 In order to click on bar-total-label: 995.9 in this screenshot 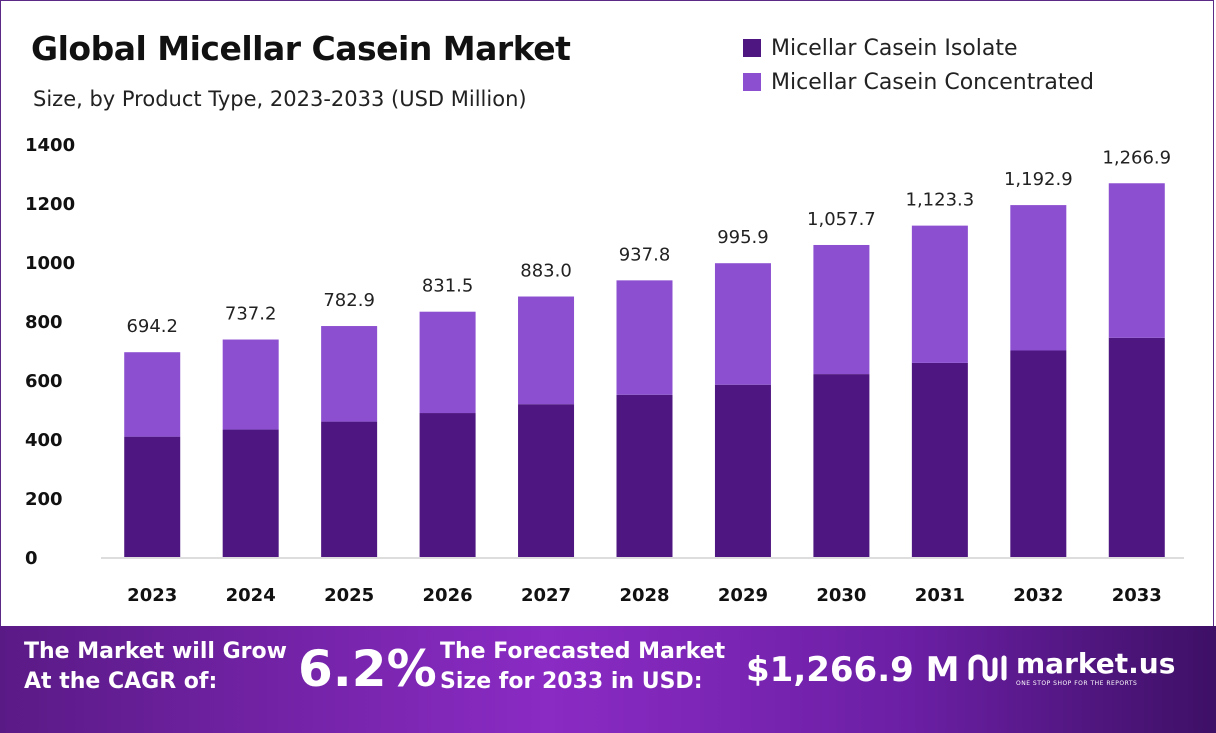, I will do `click(743, 237)`.